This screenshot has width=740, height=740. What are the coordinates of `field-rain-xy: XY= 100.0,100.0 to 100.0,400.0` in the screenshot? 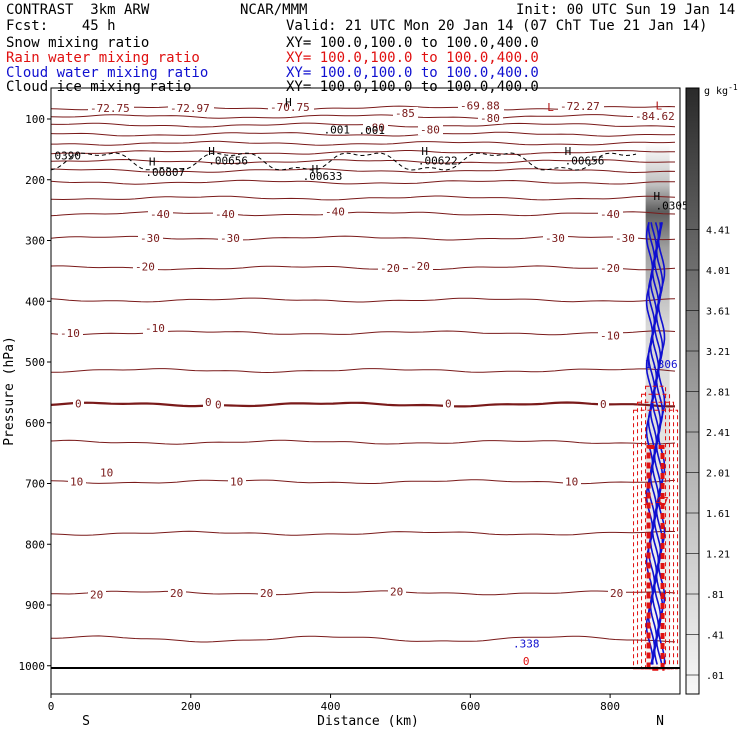 It's located at (412, 58).